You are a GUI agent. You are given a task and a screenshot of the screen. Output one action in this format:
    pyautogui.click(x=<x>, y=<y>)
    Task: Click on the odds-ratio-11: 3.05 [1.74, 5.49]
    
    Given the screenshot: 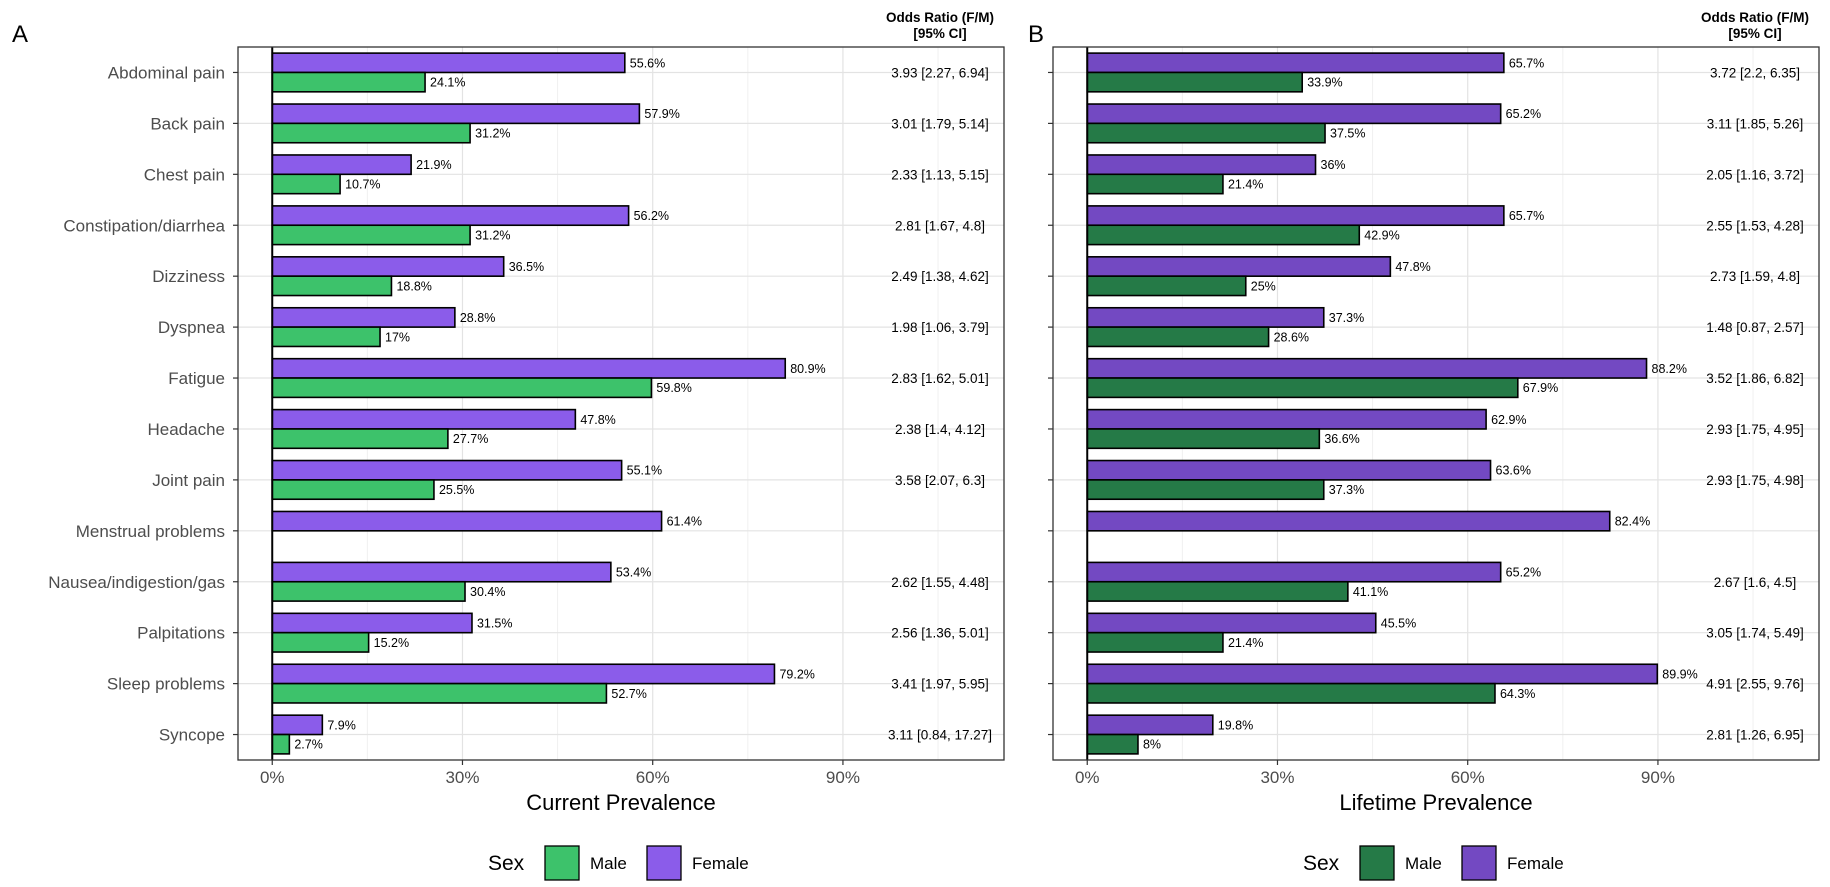 What is the action you would take?
    pyautogui.click(x=1755, y=633)
    